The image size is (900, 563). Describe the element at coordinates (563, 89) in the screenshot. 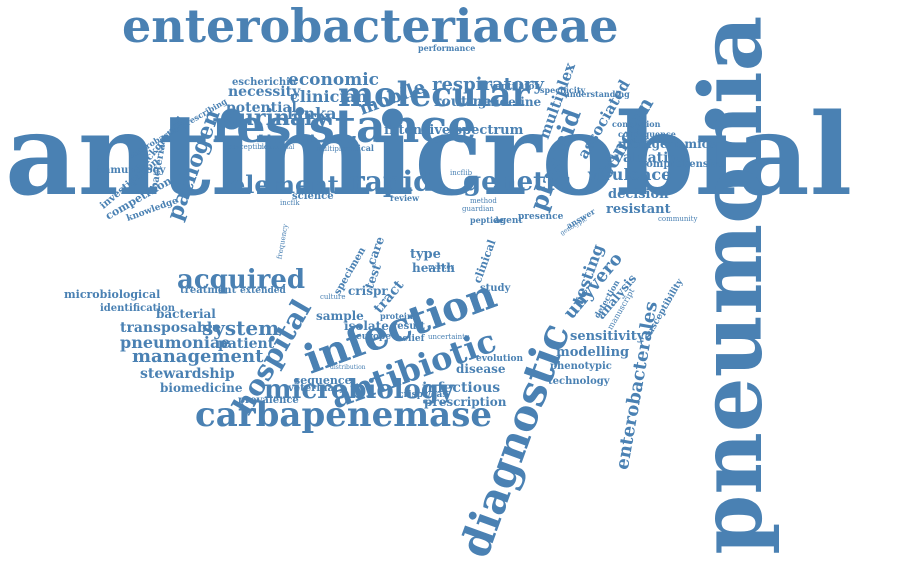

I see `word-specificity: specificity` at that location.